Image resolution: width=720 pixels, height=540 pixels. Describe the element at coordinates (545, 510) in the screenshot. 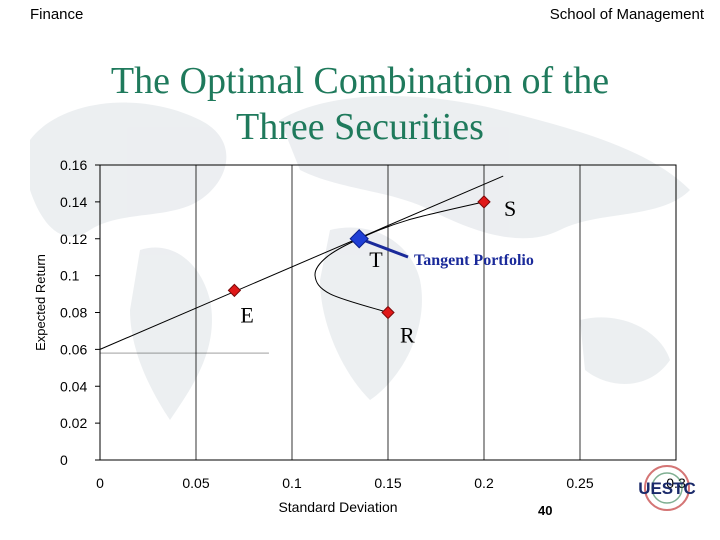

I see `page-number: 40` at that location.